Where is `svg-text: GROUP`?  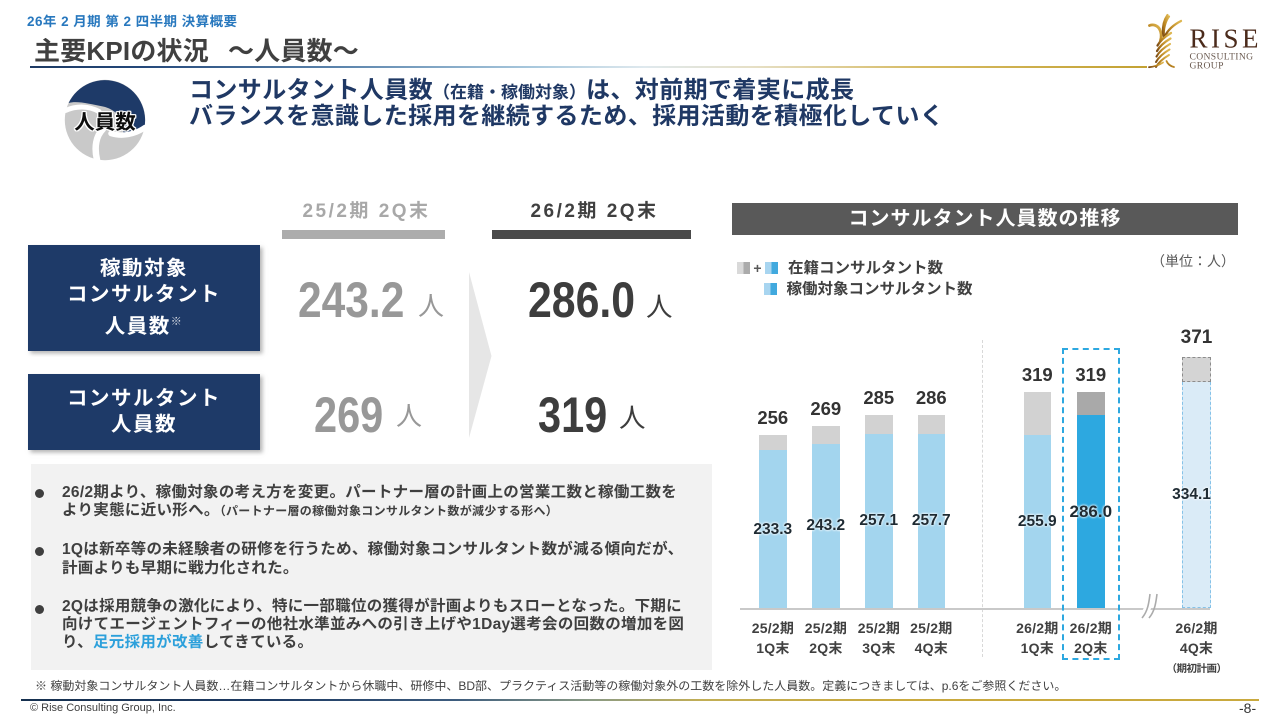
svg-text: GROUP is located at coordinates (1207, 66).